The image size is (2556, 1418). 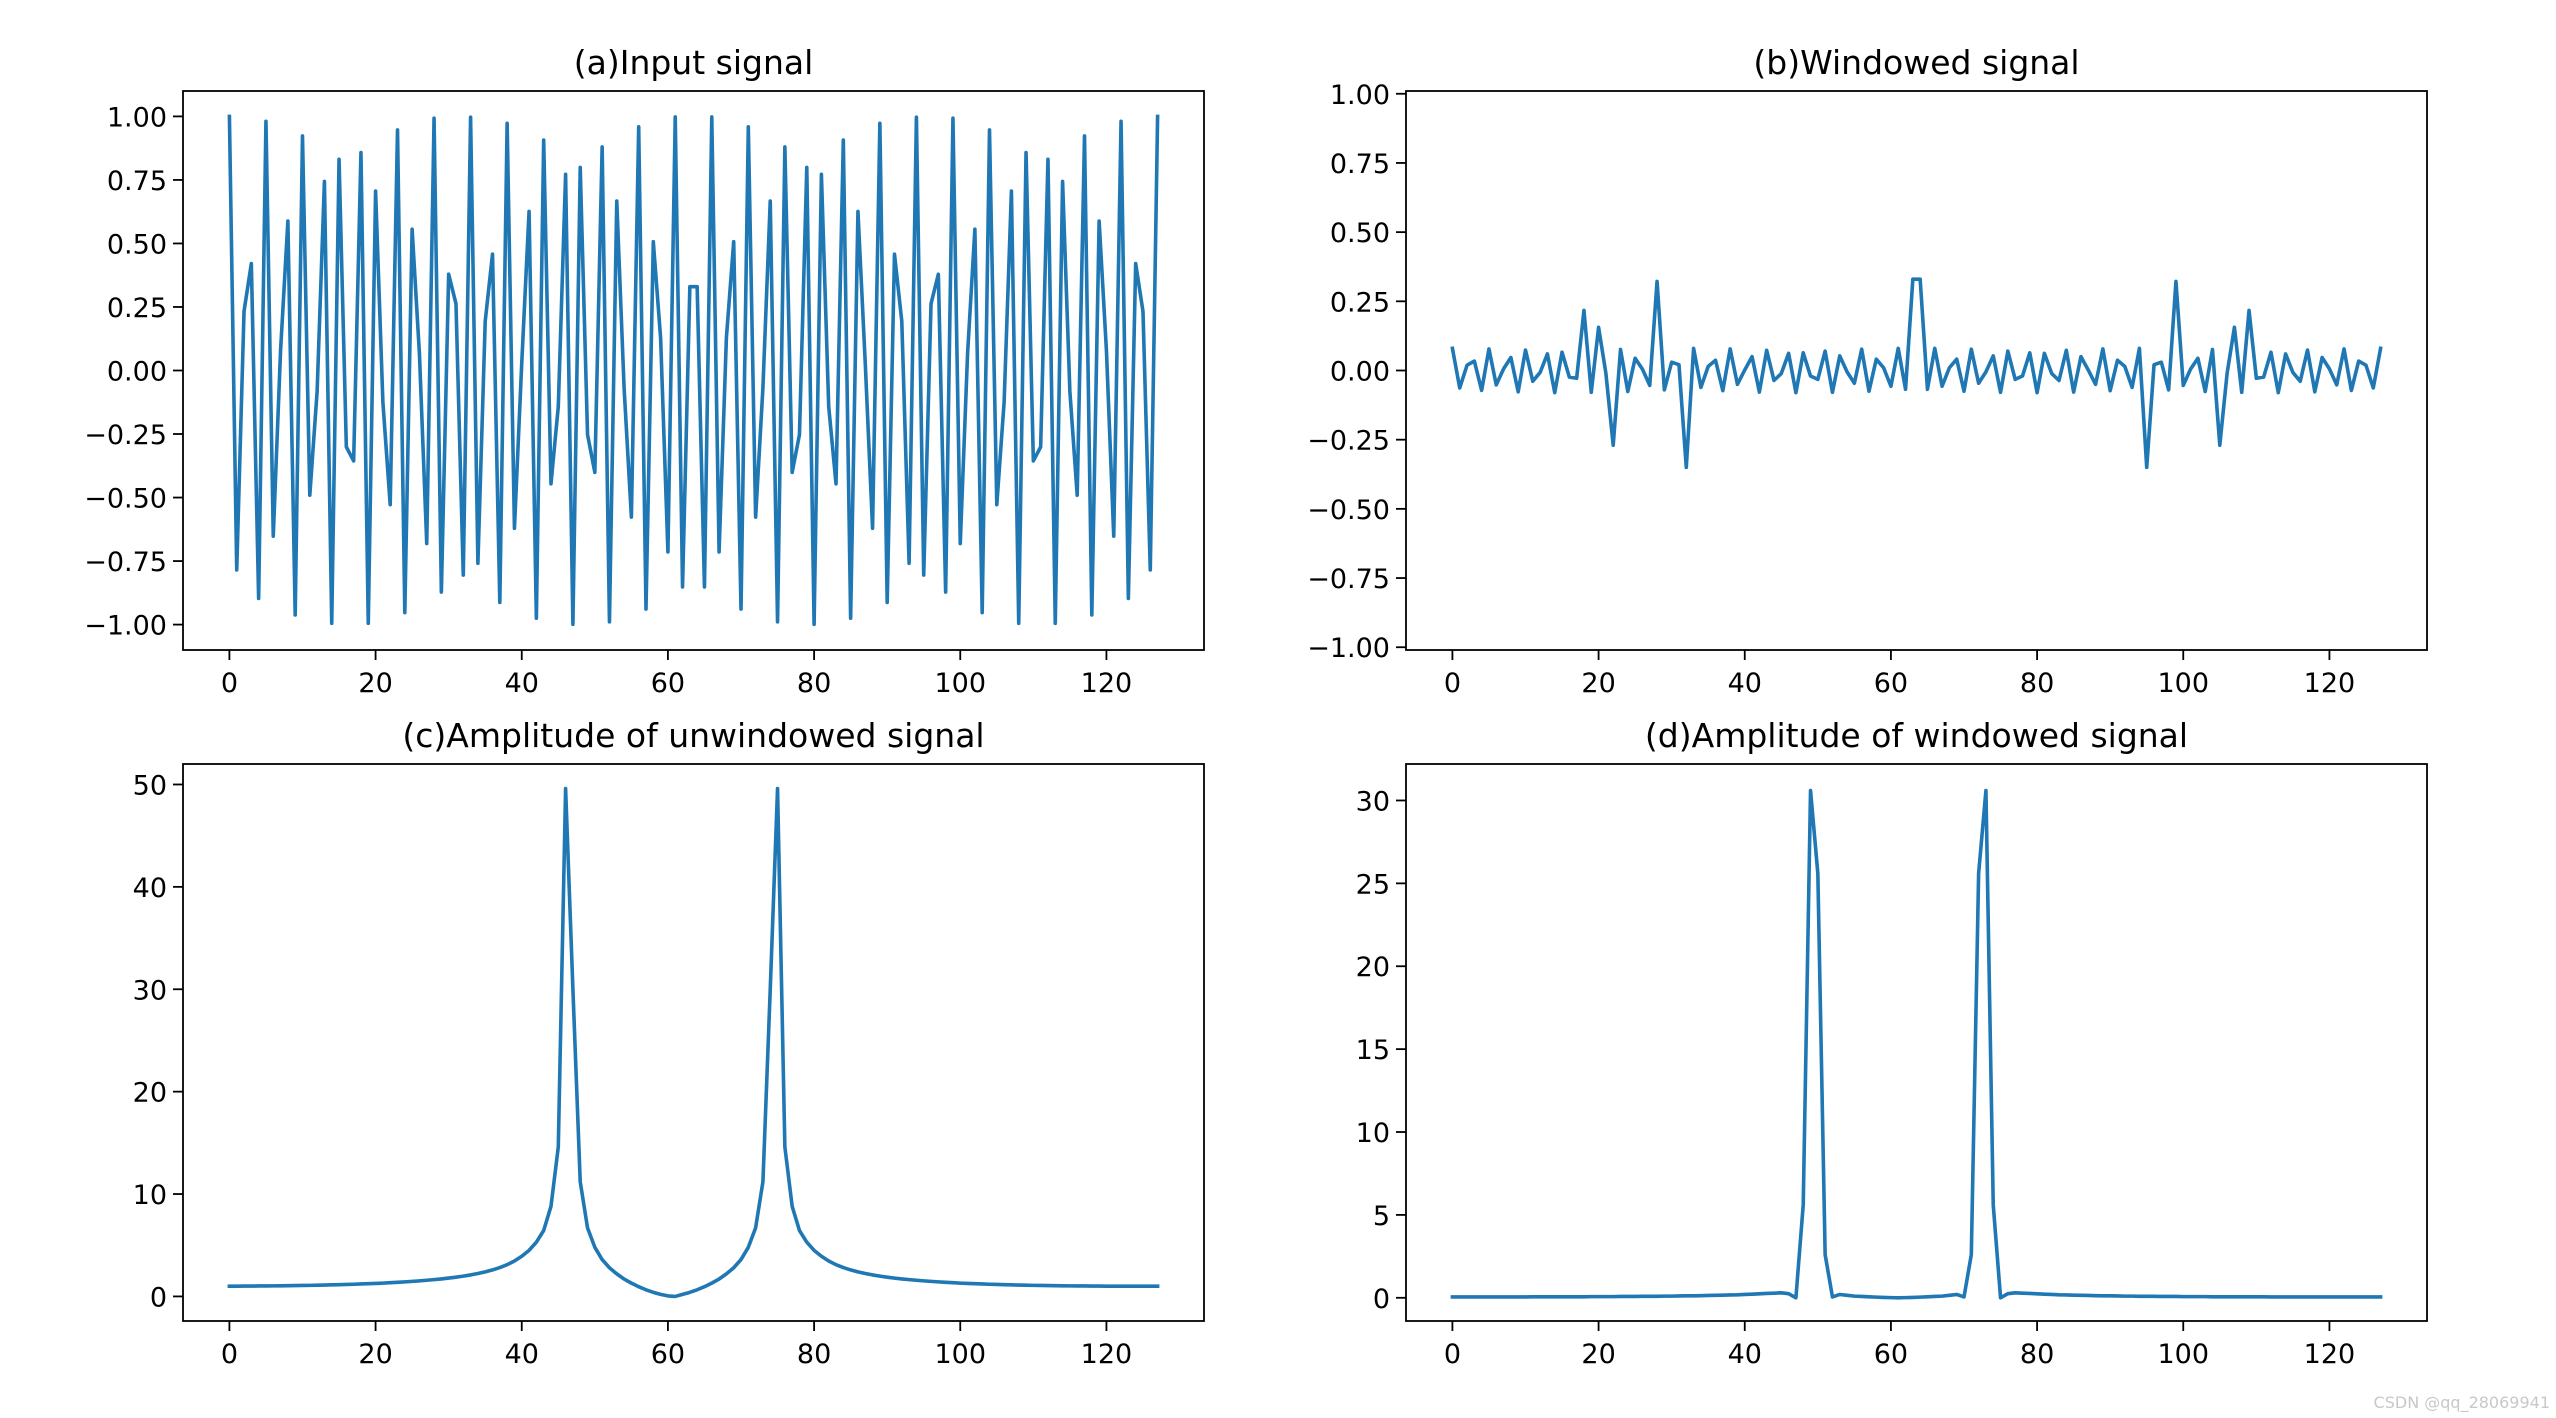 I want to click on chart-windowed-signal-xtick-label: 100, so click(x=2183, y=683).